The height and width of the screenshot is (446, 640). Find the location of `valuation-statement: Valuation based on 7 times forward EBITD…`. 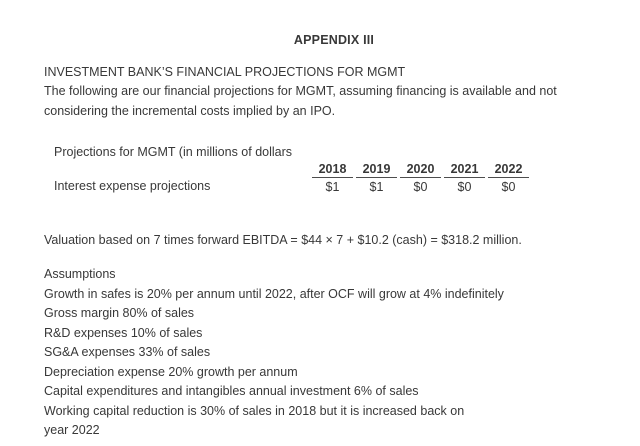

valuation-statement: Valuation based on 7 times forward EBITD… is located at coordinates (283, 240).